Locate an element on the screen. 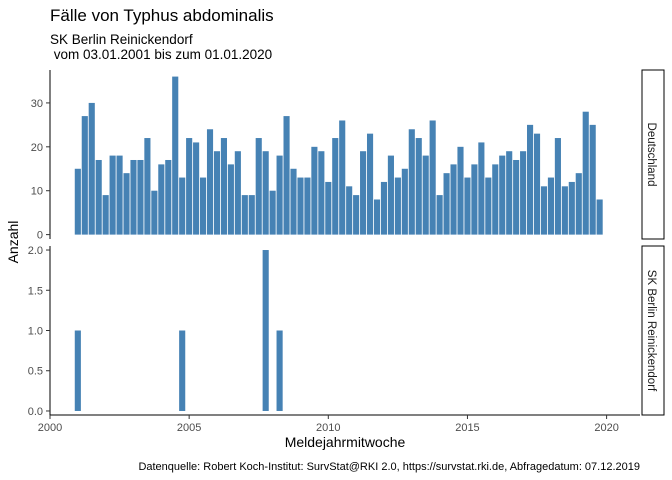 The height and width of the screenshot is (480, 672). facet-strip-deutschland: Deutschland is located at coordinates (653, 154).